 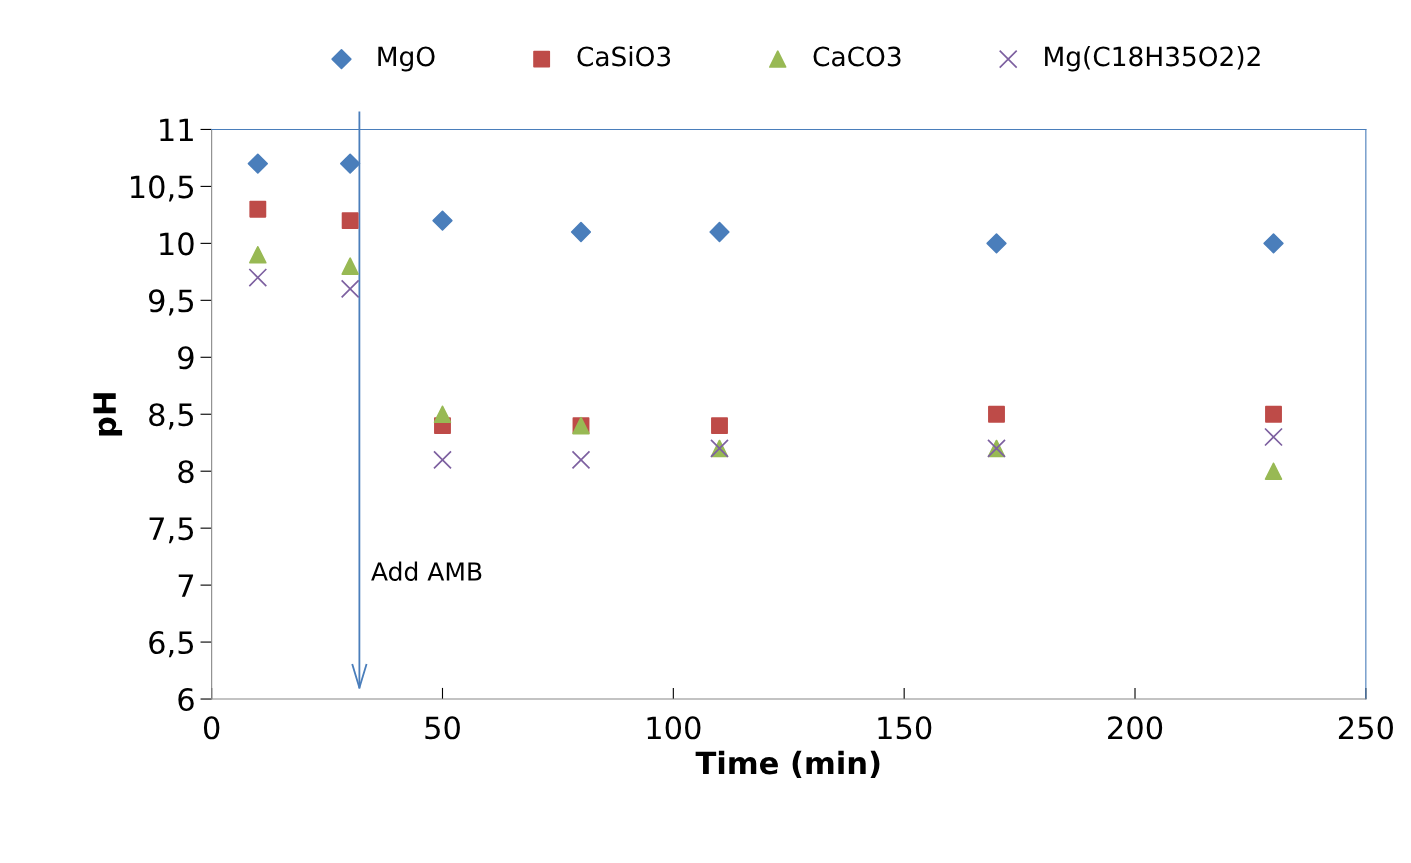 I want to click on y-tick-label: 7,5, so click(x=171, y=530).